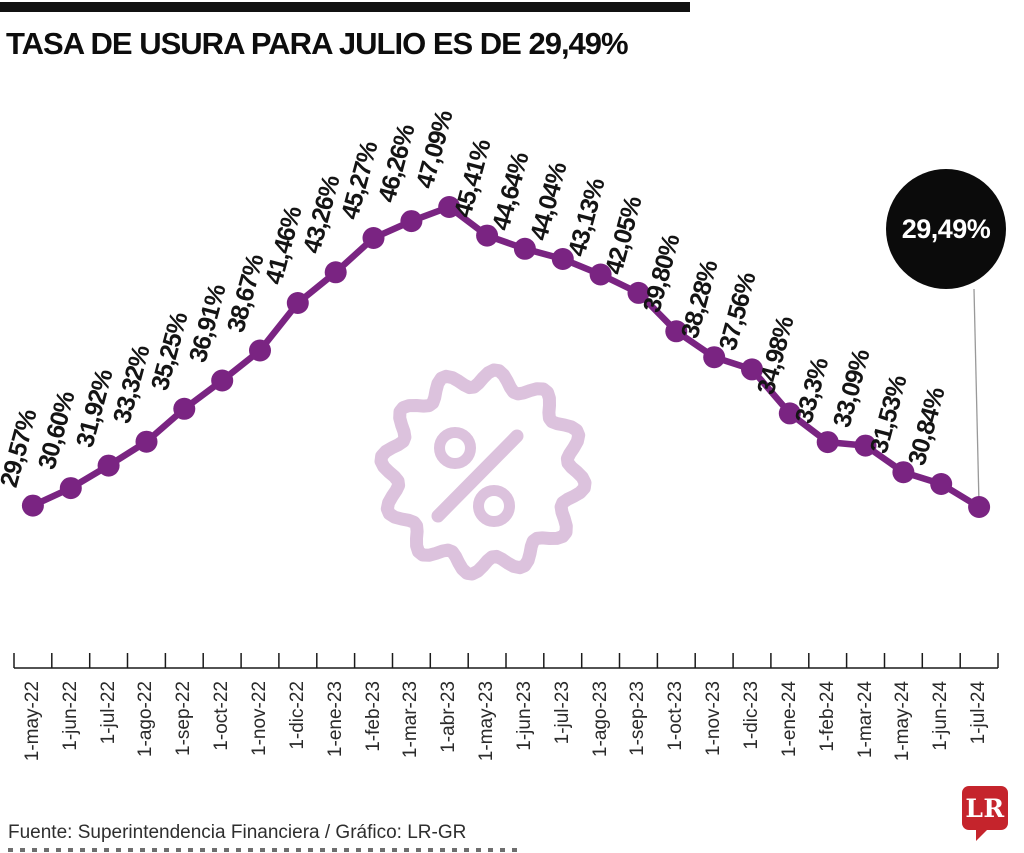 The height and width of the screenshot is (853, 1024). I want to click on x-axis-tick-label: 1-dic-22, so click(297, 715).